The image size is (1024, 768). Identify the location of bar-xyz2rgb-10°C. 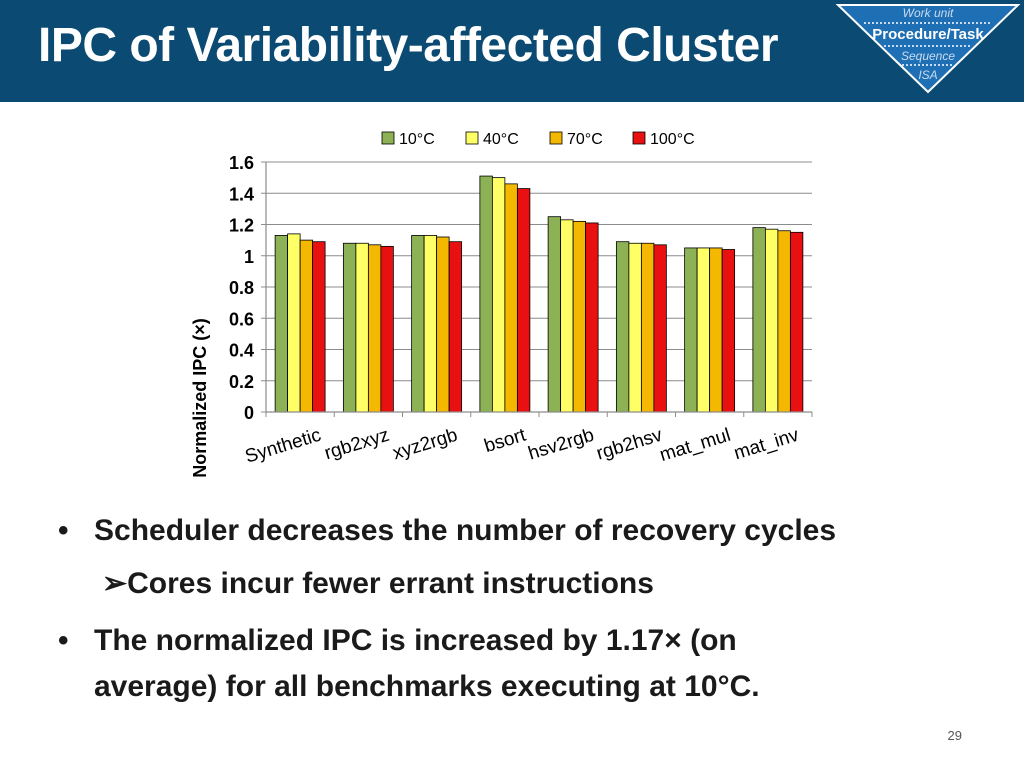
(418, 324).